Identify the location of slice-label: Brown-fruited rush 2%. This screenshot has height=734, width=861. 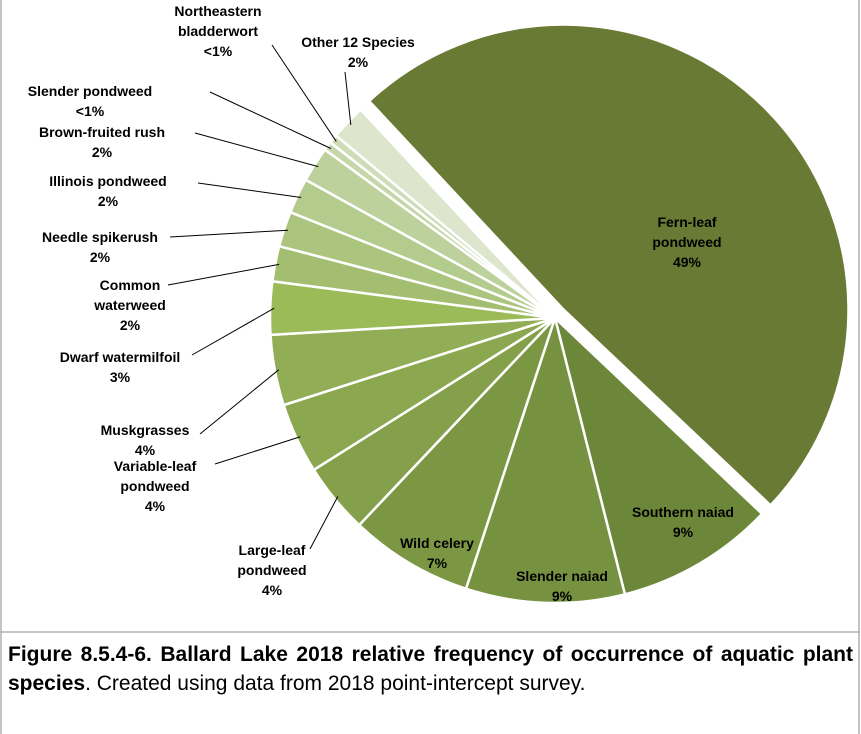
(102, 142).